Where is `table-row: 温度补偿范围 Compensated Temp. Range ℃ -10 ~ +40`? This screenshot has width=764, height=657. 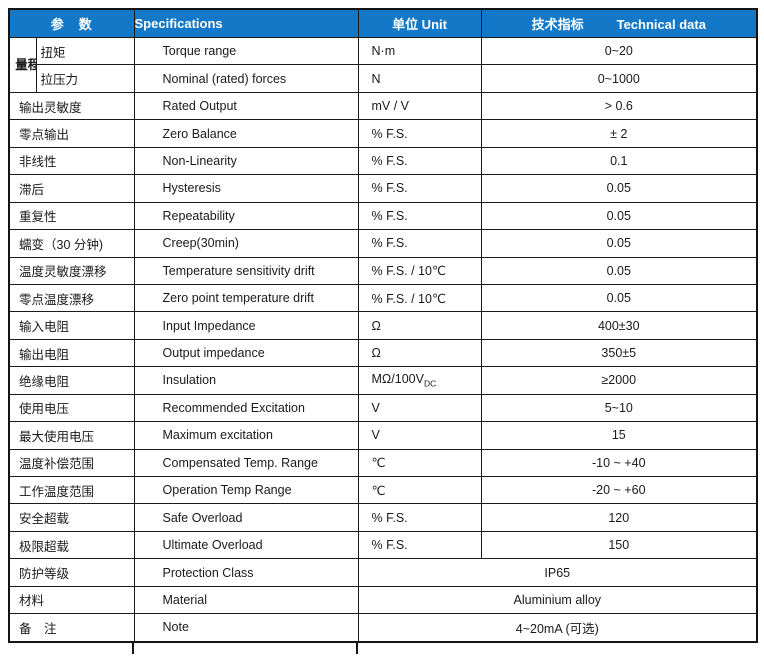 table-row: 温度补偿范围 Compensated Temp. Range ℃ -10 ~ +40 is located at coordinates (383, 463).